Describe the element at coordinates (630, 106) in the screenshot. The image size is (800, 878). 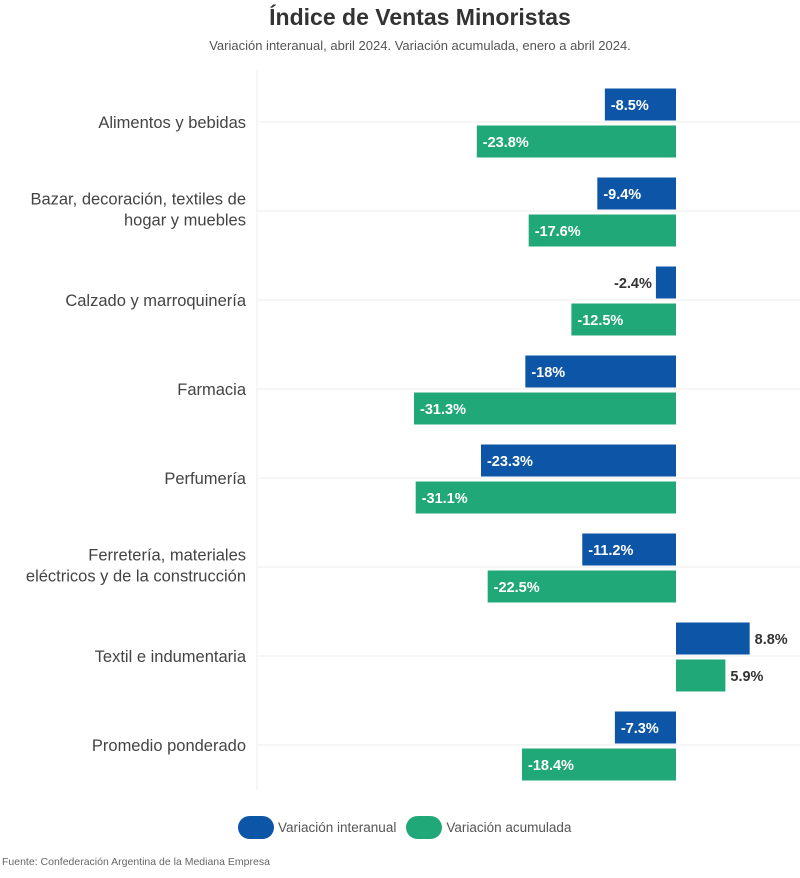
I see `data-label: -8.5%` at that location.